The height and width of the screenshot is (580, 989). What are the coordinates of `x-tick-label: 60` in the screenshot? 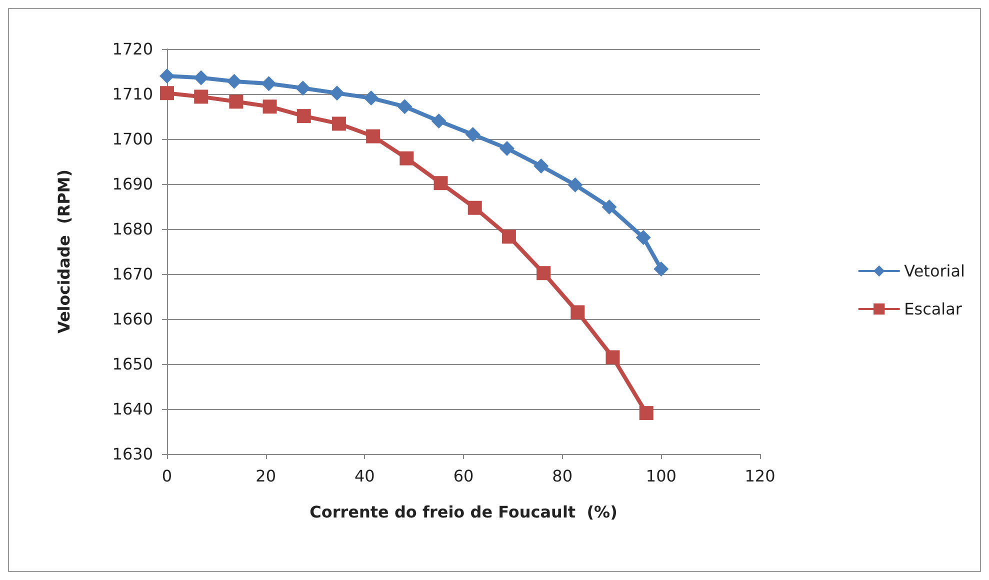 It's located at (463, 476).